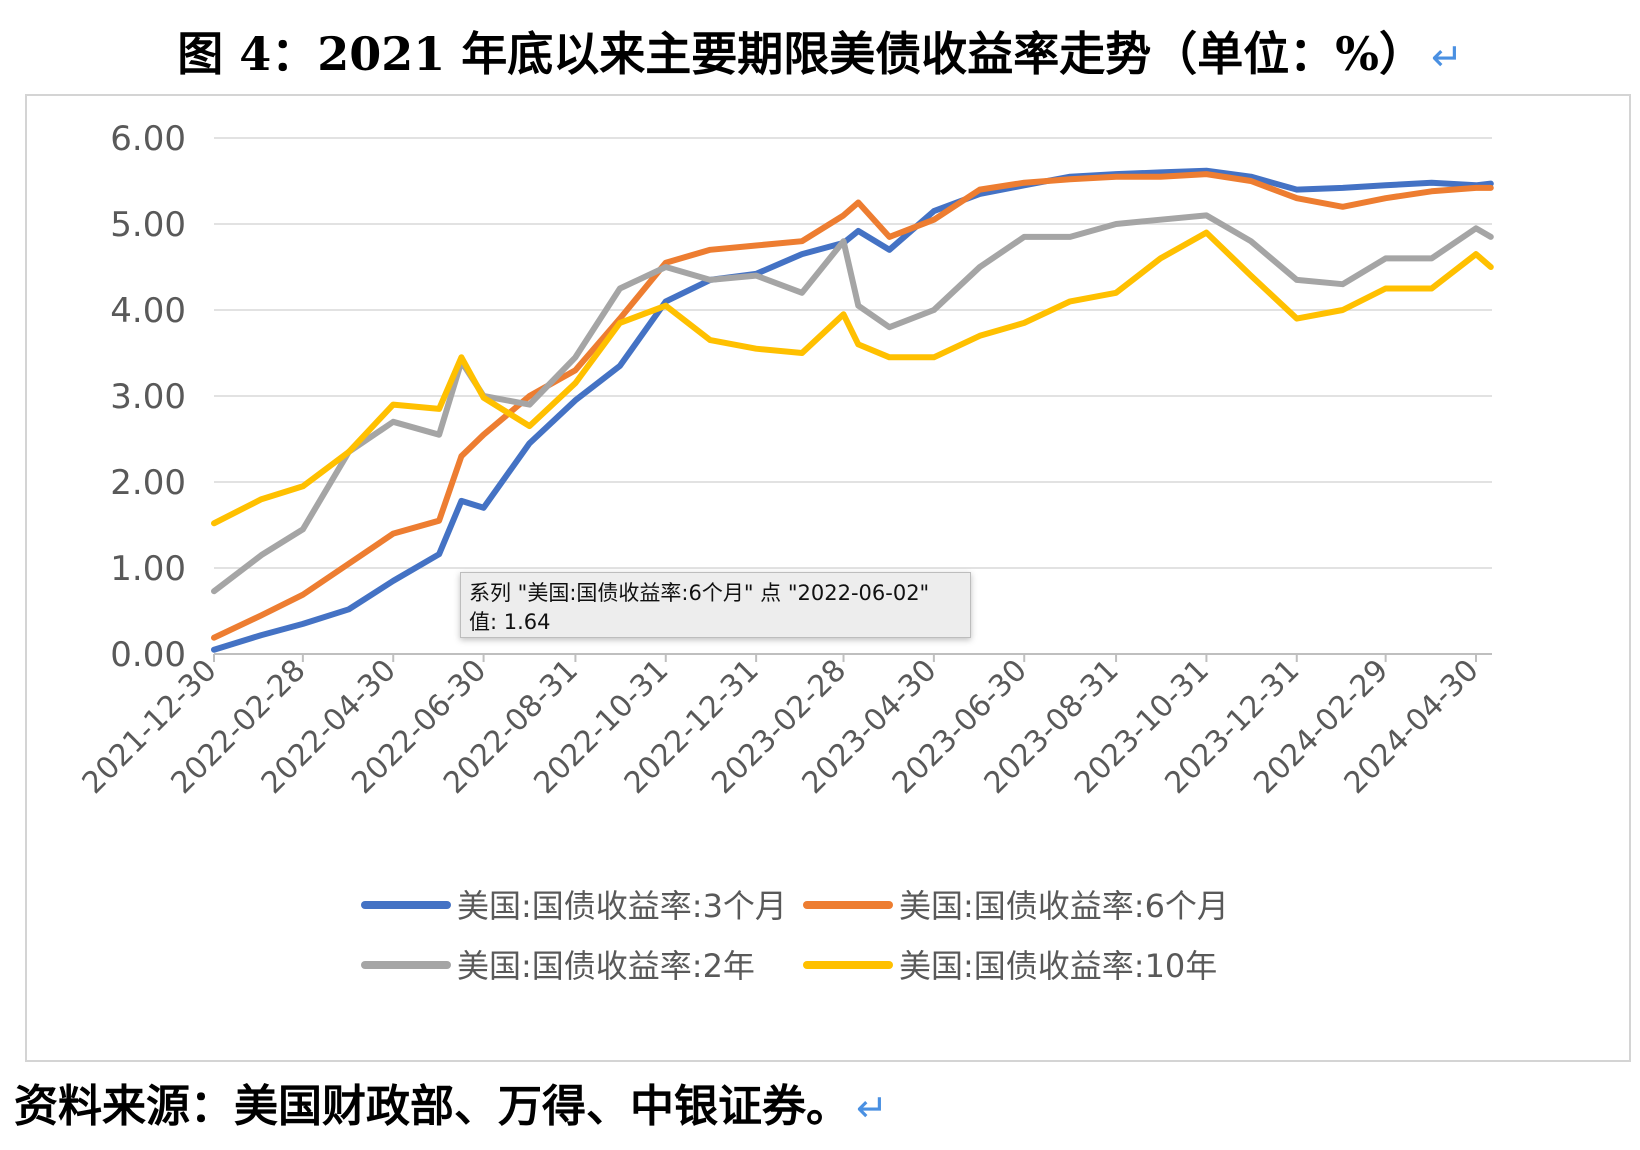 Image resolution: width=1640 pixels, height=1150 pixels. What do you see at coordinates (148, 483) in the screenshot?
I see `y-tick-label: 2.00` at bounding box center [148, 483].